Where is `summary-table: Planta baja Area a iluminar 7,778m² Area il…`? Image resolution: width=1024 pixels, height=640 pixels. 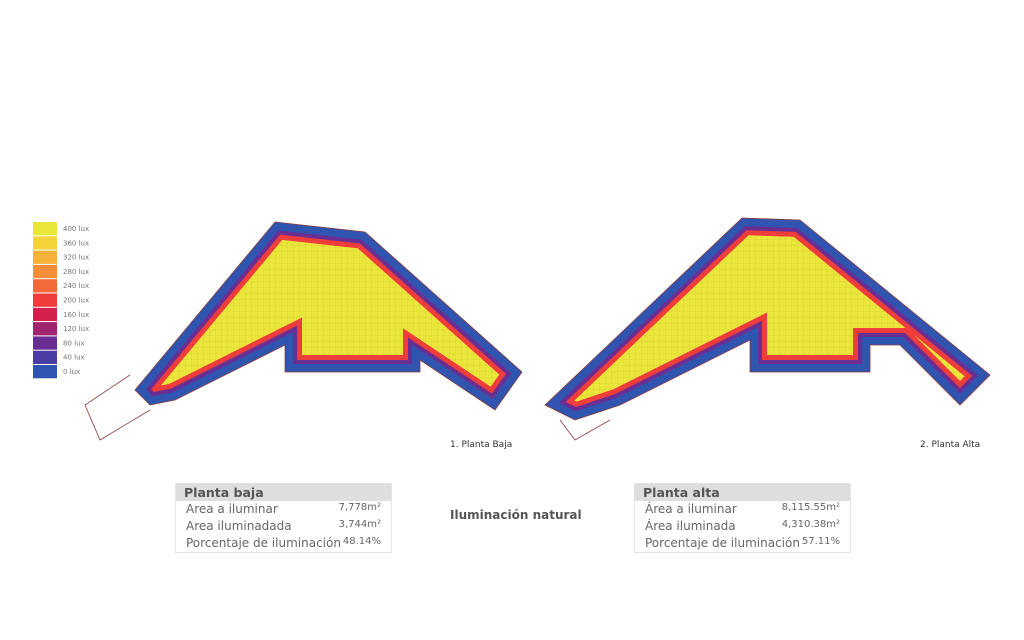 summary-table: Planta baja Area a iluminar 7,778m² Area il… is located at coordinates (283, 518).